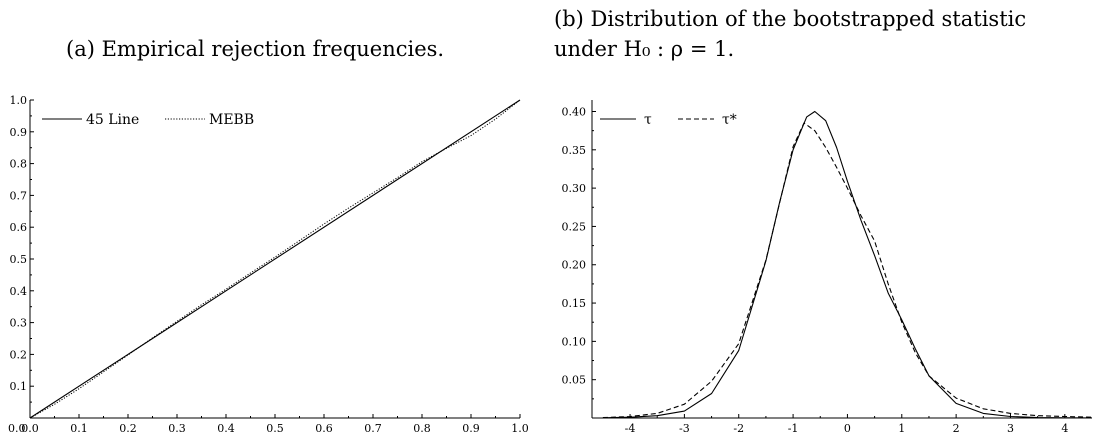 Image resolution: width=1106 pixels, height=442 pixels. Describe the element at coordinates (574, 150) in the screenshot. I see `chart-b-y-tick-label: 0.35` at that location.